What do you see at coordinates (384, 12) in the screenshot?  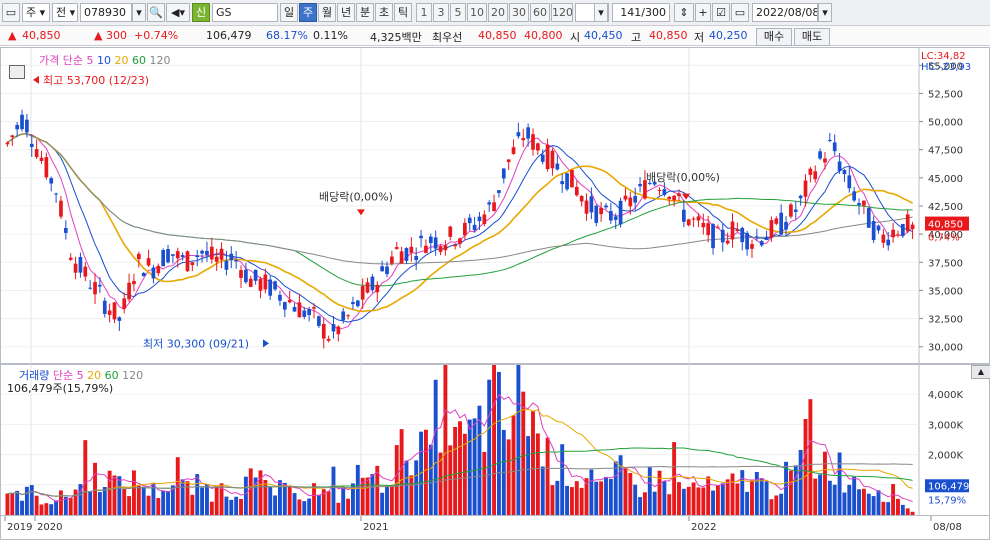 I see `period-second: 초` at bounding box center [384, 12].